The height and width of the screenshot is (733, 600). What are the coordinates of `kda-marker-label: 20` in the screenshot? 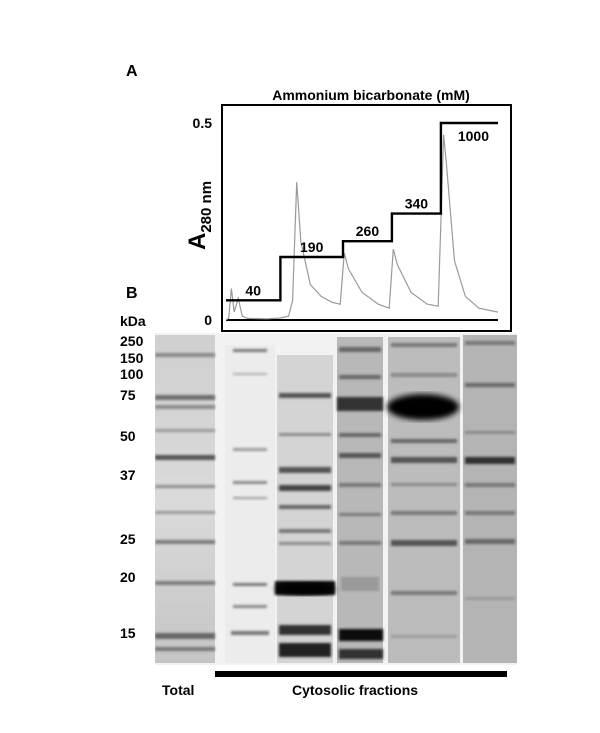 It's located at (128, 577).